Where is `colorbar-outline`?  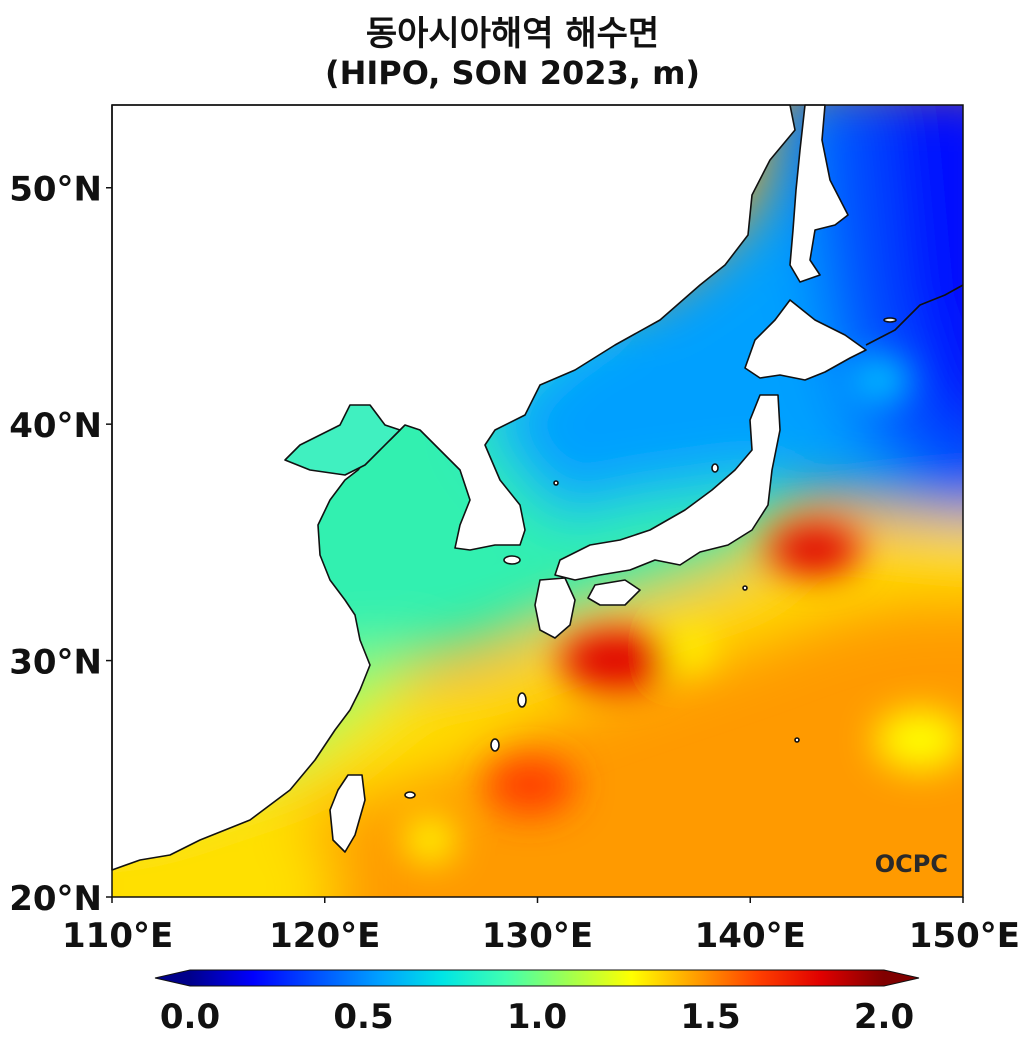 colorbar-outline is located at coordinates (537, 978).